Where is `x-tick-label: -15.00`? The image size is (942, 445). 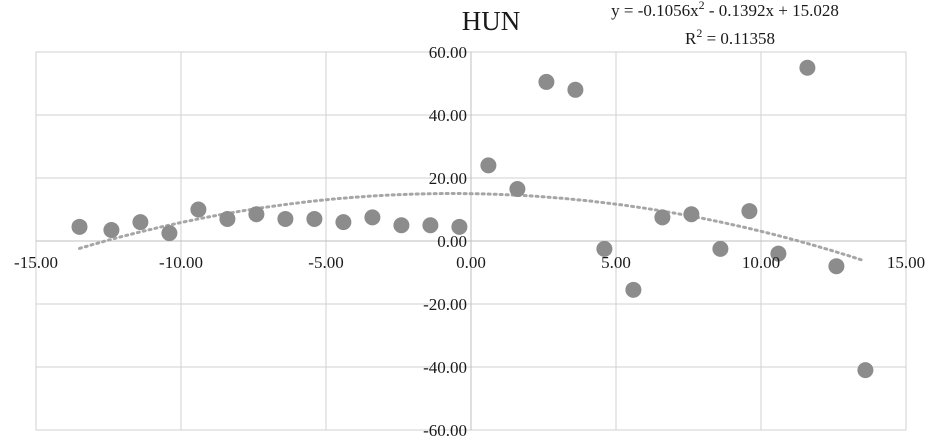
x-tick-label: -15.00 is located at coordinates (36, 262).